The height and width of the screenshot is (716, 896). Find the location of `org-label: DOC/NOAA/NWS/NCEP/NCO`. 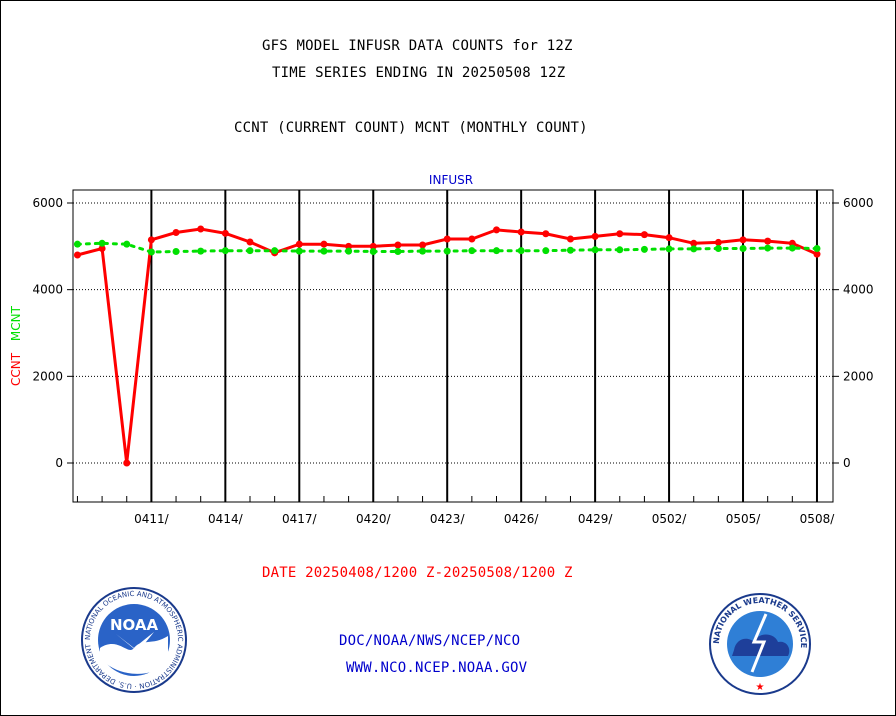

org-label: DOC/NOAA/NWS/NCEP/NCO is located at coordinates (430, 641).